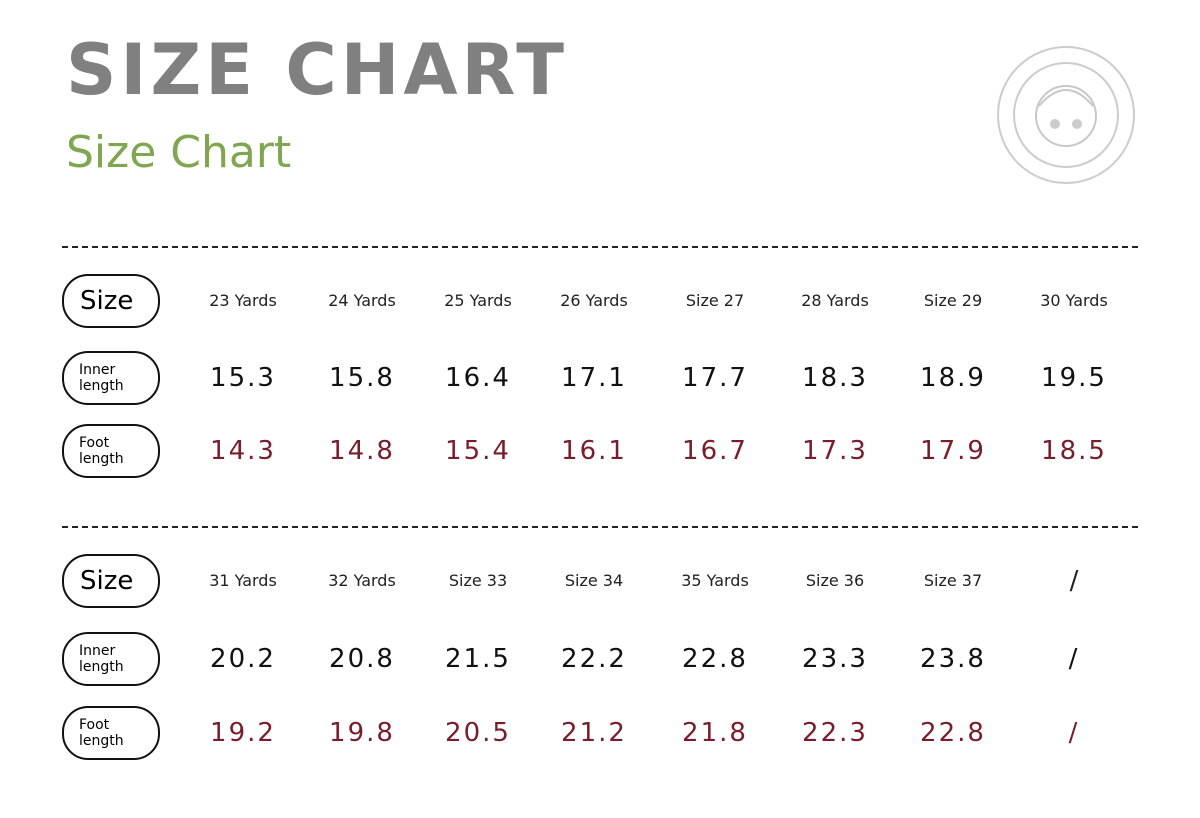  Describe the element at coordinates (179, 152) in the screenshot. I see `subtitle: Size Chart` at that location.